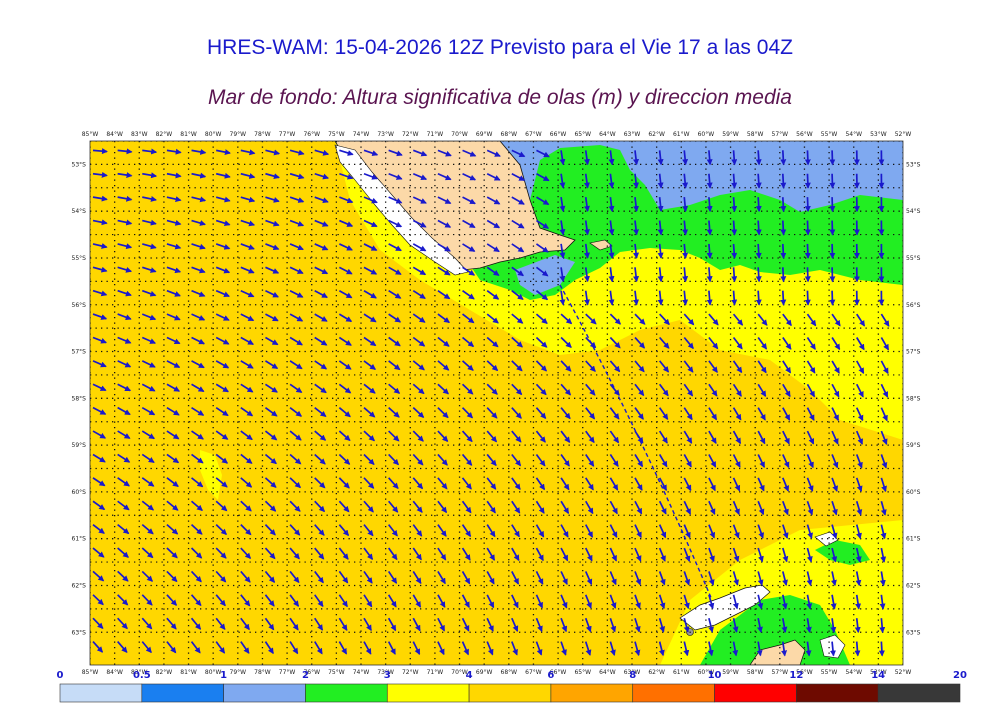 The height and width of the screenshot is (707, 1000). What do you see at coordinates (582, 134) in the screenshot?
I see `lon-label-top: 65°W` at bounding box center [582, 134].